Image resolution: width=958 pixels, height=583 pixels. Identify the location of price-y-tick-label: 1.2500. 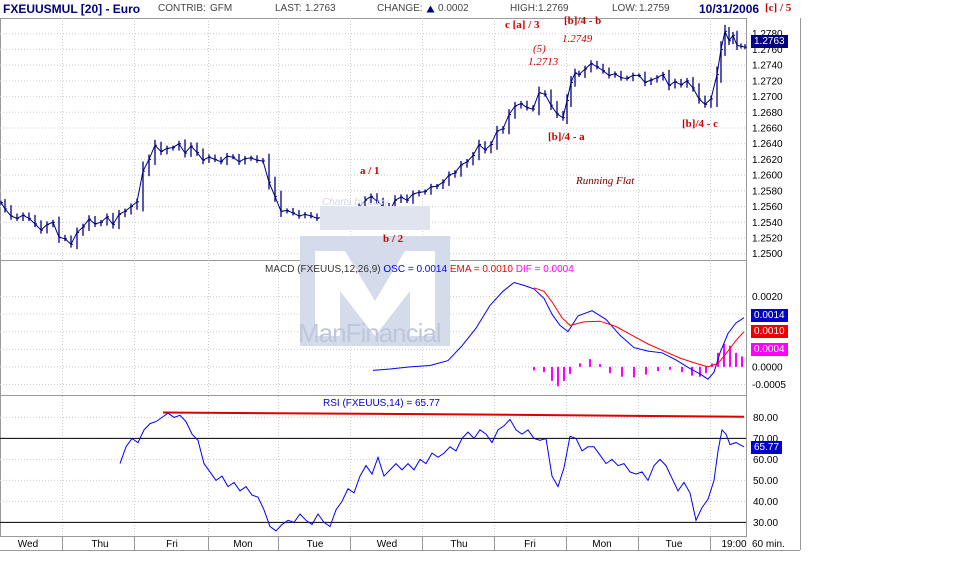
(767, 254).